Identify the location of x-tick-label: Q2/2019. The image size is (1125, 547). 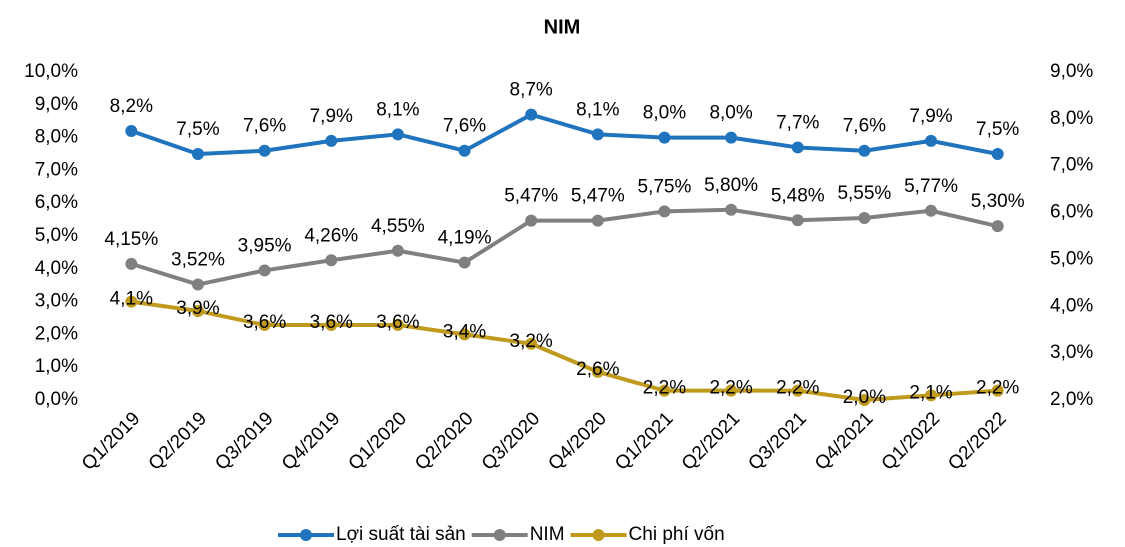
(178, 441).